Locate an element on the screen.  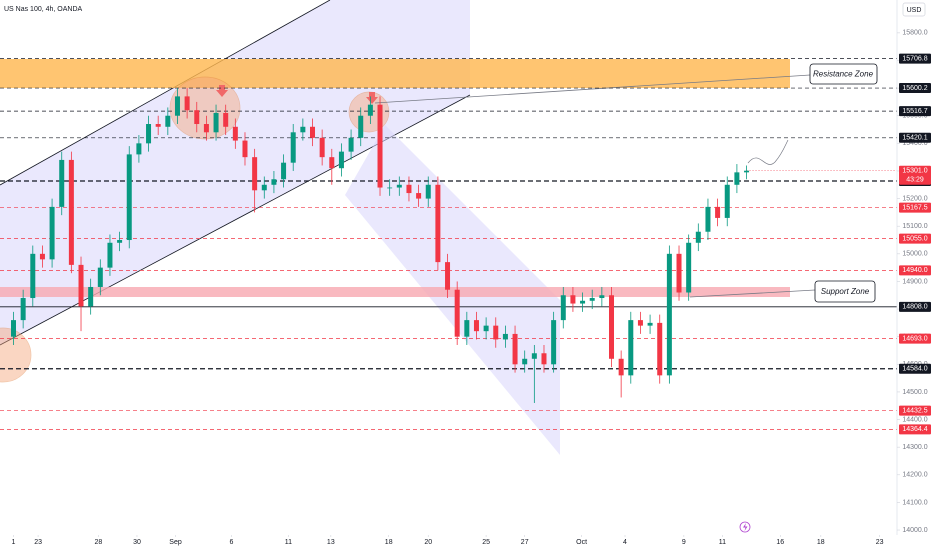
alert-bolt is located at coordinates (745, 527).